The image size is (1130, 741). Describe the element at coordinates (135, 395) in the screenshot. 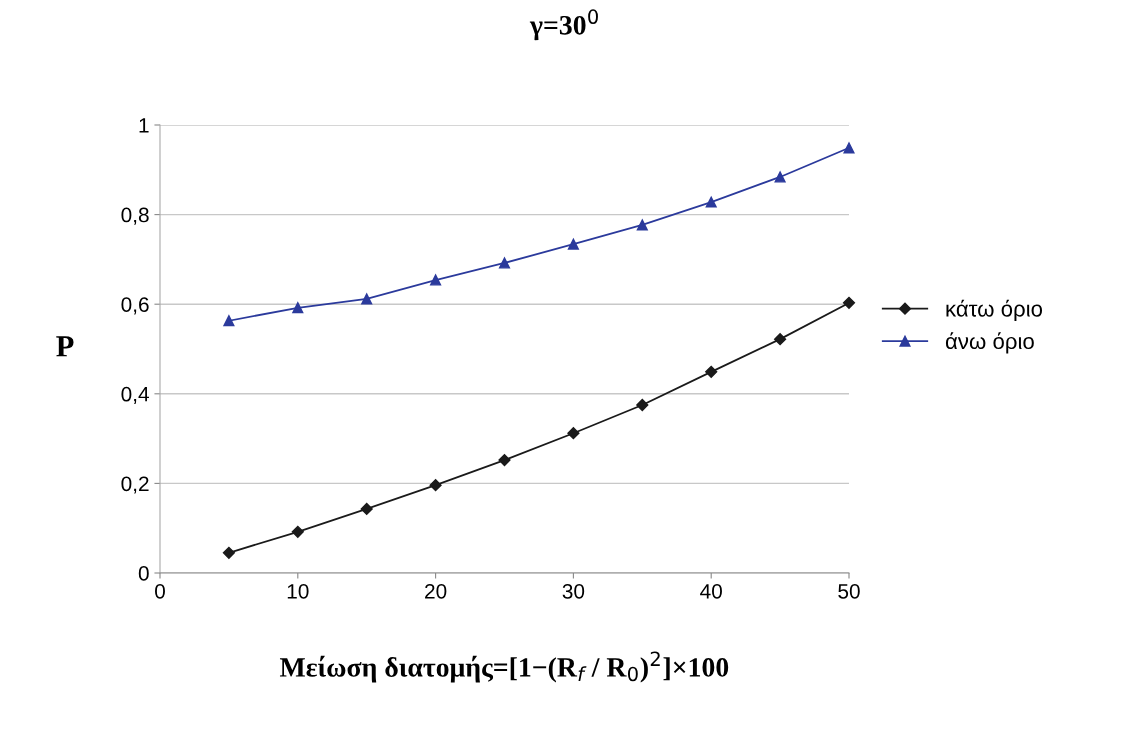

I see `y-tick-label: 0,4` at that location.